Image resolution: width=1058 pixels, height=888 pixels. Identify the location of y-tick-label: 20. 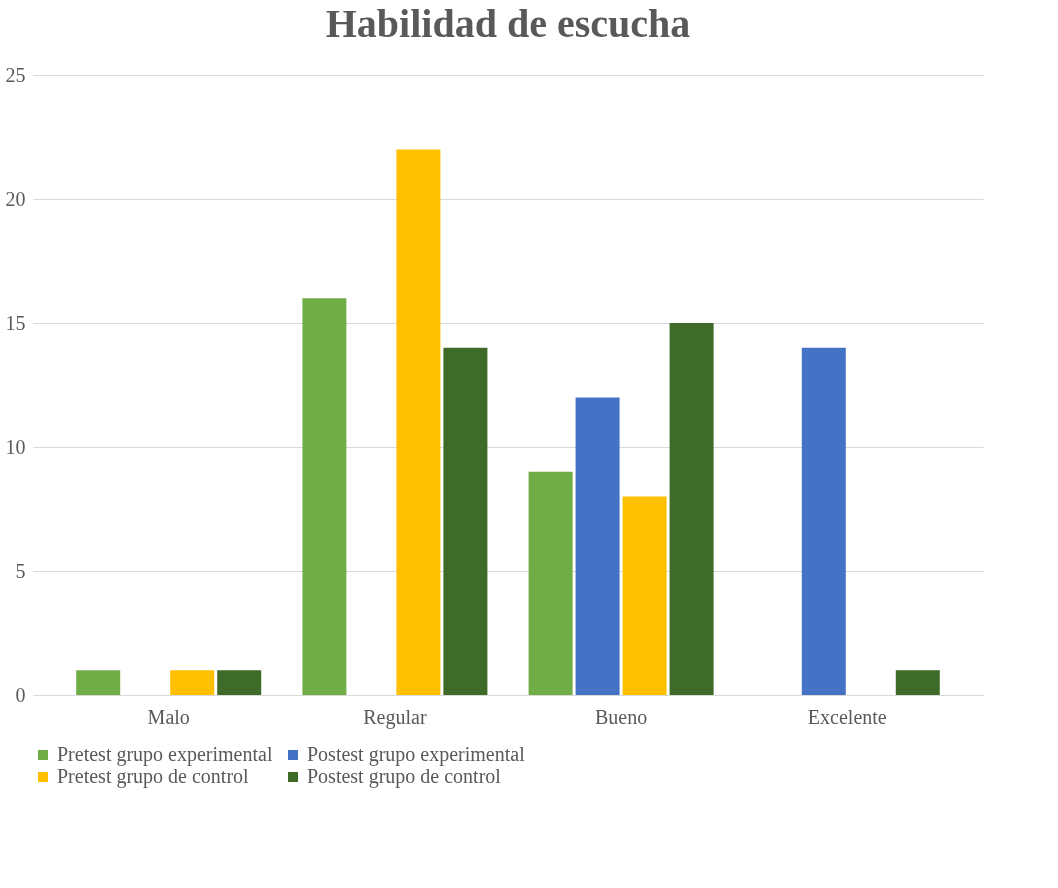
(15, 198).